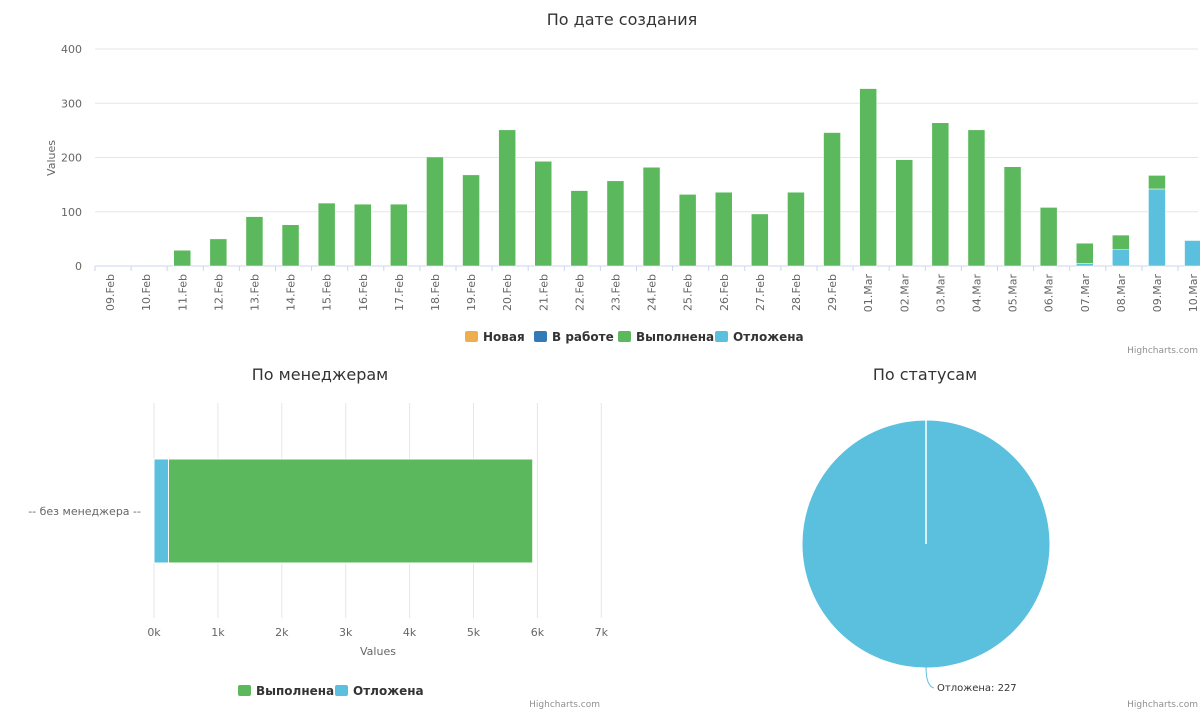 Image resolution: width=1200 pixels, height=717 pixels. What do you see at coordinates (71, 103) in the screenshot?
I see `y-tick-label: 300` at bounding box center [71, 103].